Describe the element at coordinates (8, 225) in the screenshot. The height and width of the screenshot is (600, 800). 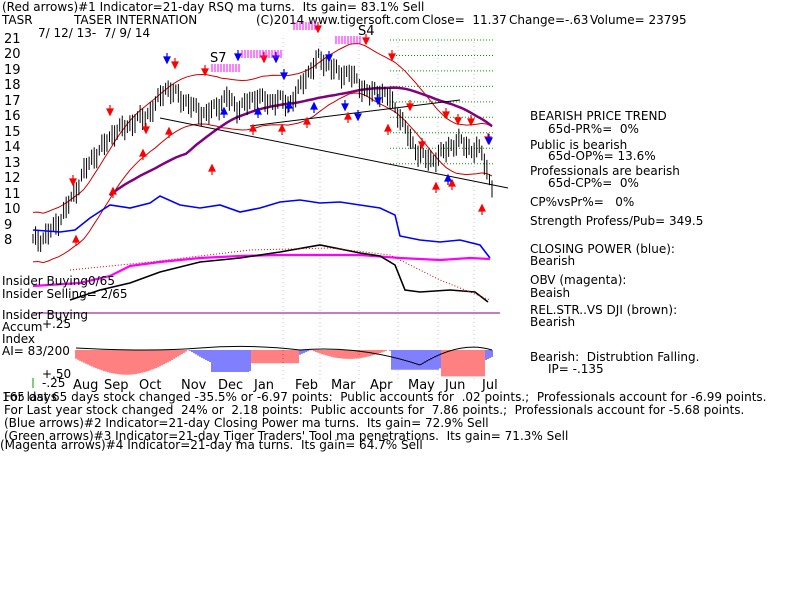
I see `y-tick-label: 9` at that location.